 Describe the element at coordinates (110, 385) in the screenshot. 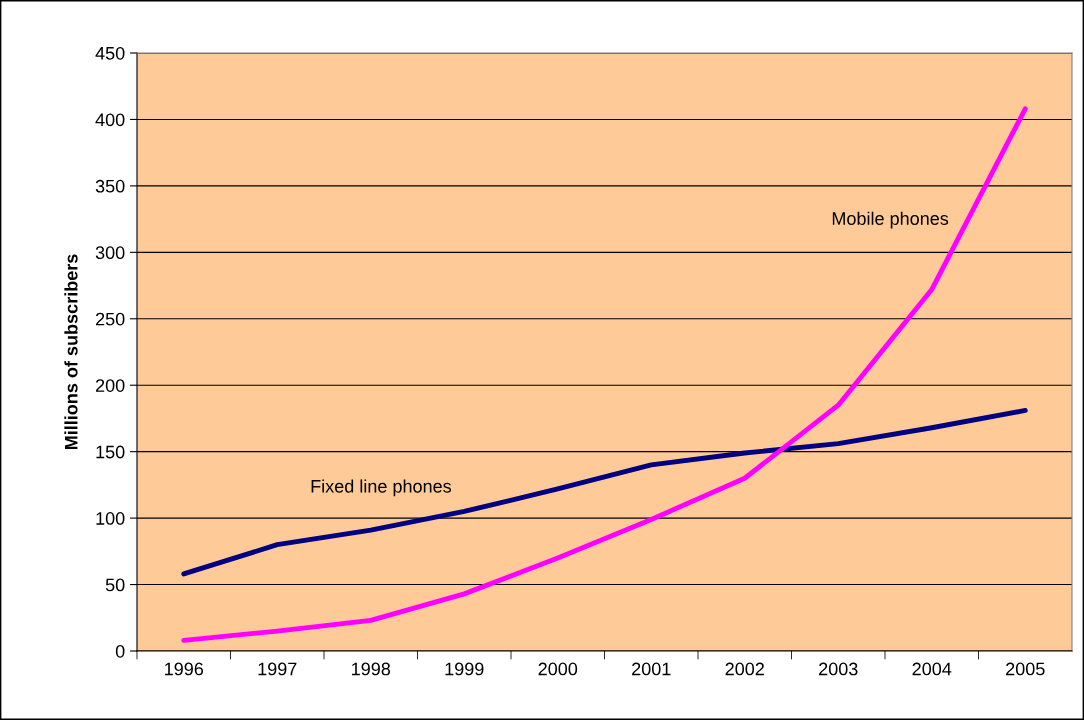

I see `y-tick-label: 200` at that location.